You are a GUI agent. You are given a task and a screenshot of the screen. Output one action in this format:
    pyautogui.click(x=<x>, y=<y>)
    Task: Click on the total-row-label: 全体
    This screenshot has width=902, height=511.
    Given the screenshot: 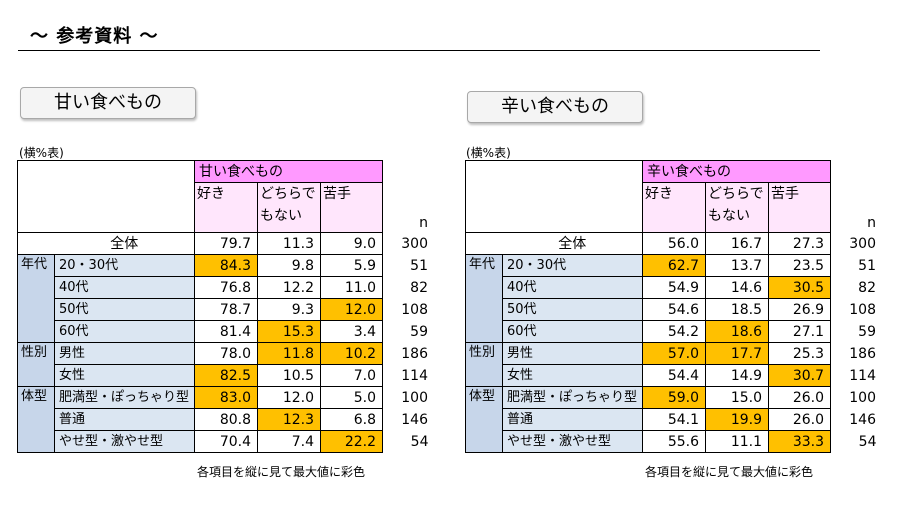 What is the action you would take?
    pyautogui.click(x=124, y=243)
    